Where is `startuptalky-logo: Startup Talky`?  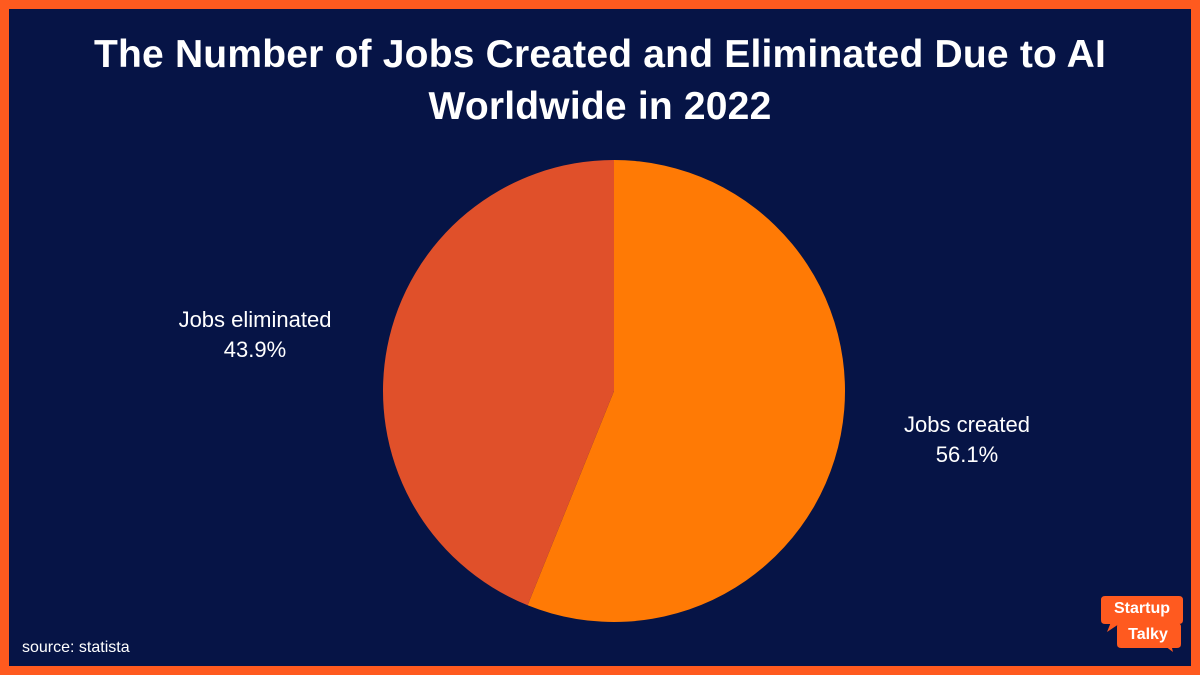
startuptalky-logo: Startup Talky is located at coordinates (1142, 623).